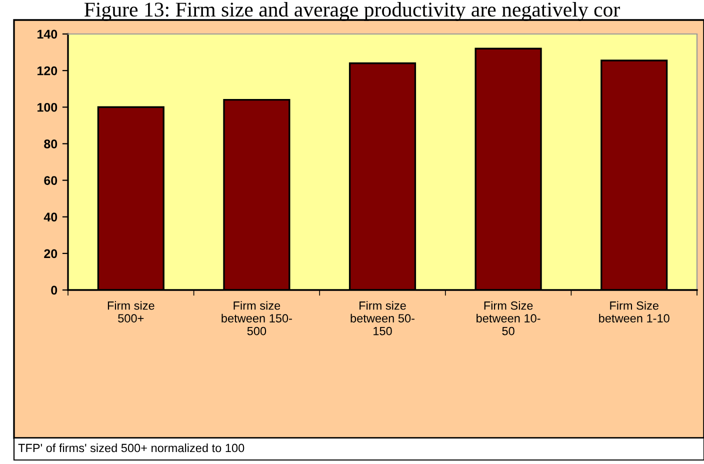 The image size is (704, 464). What do you see at coordinates (48, 107) in the screenshot?
I see `y-tick-label: 100` at bounding box center [48, 107].